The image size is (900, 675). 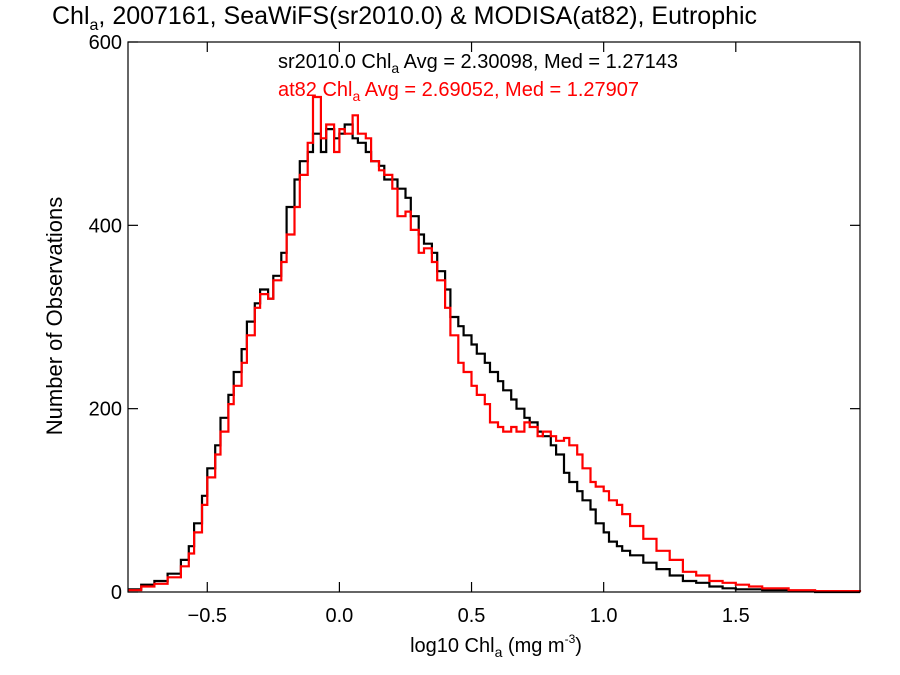 I want to click on y-tick-label: 0, so click(x=116, y=593).